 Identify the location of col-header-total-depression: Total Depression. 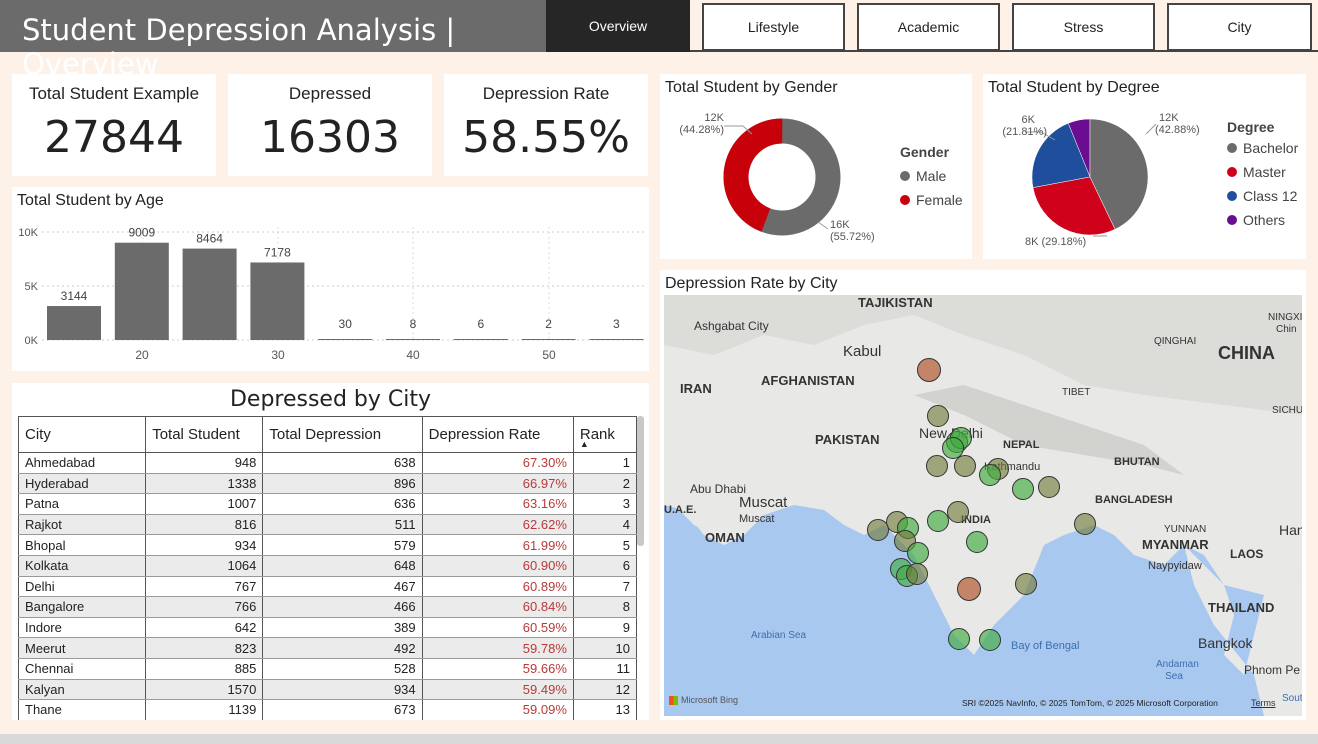
(342, 434).